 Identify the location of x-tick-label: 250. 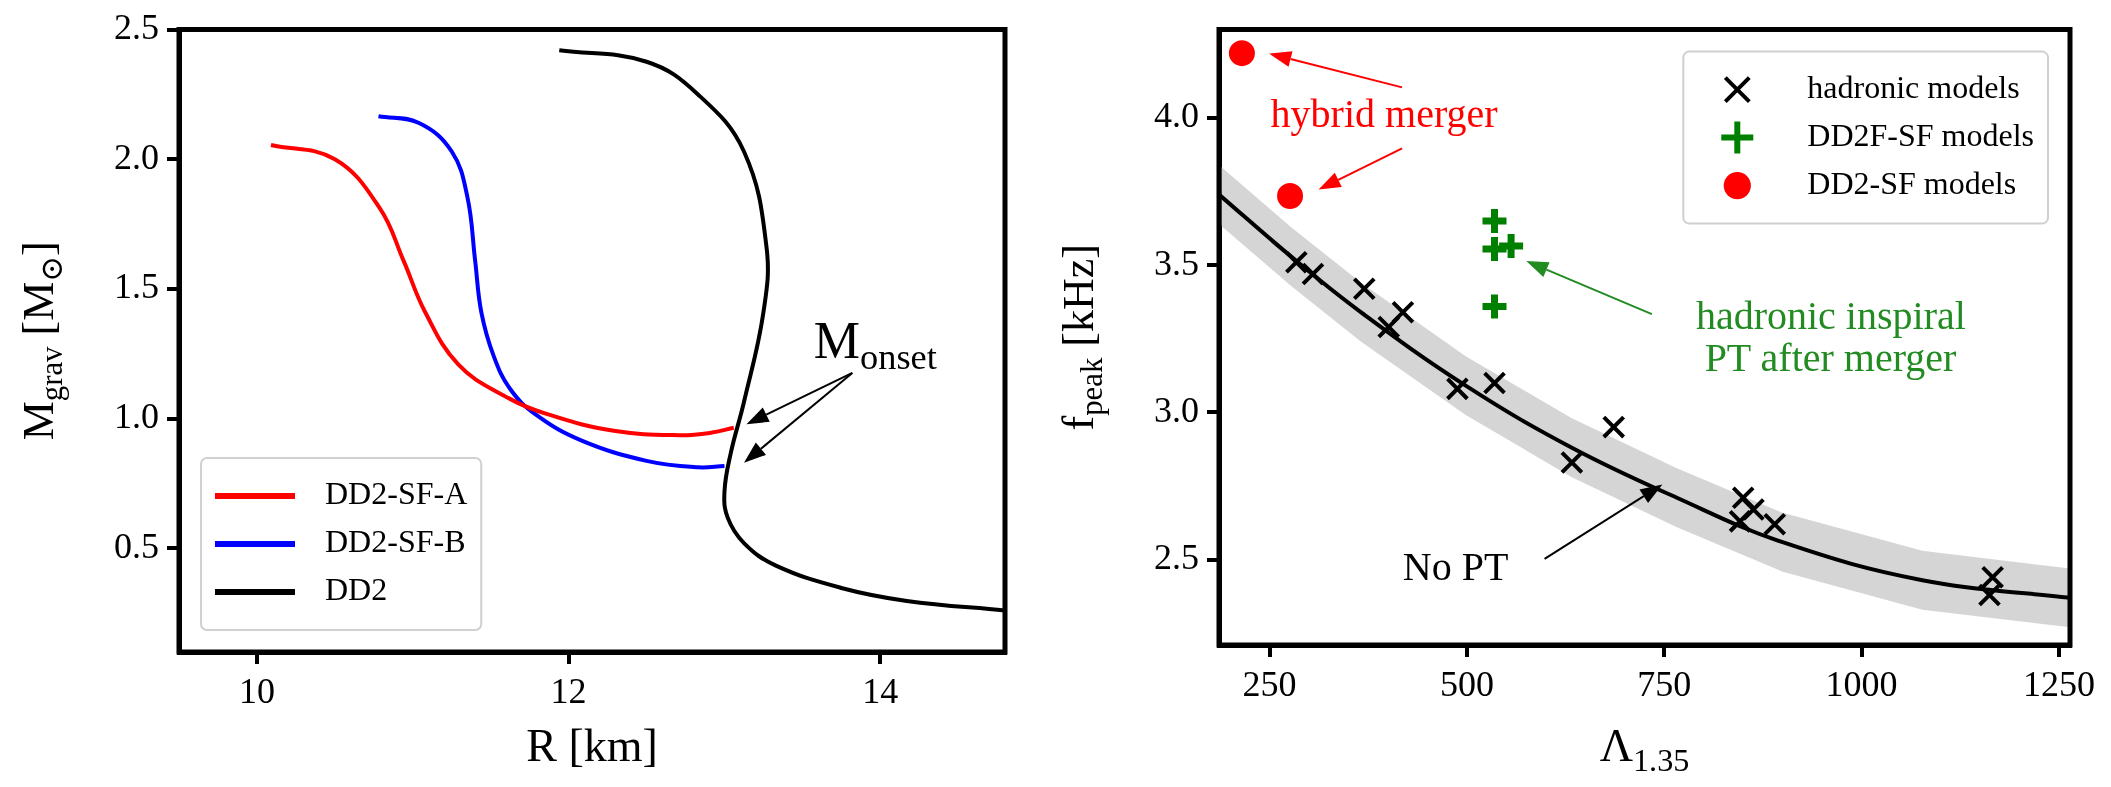
(1269, 684).